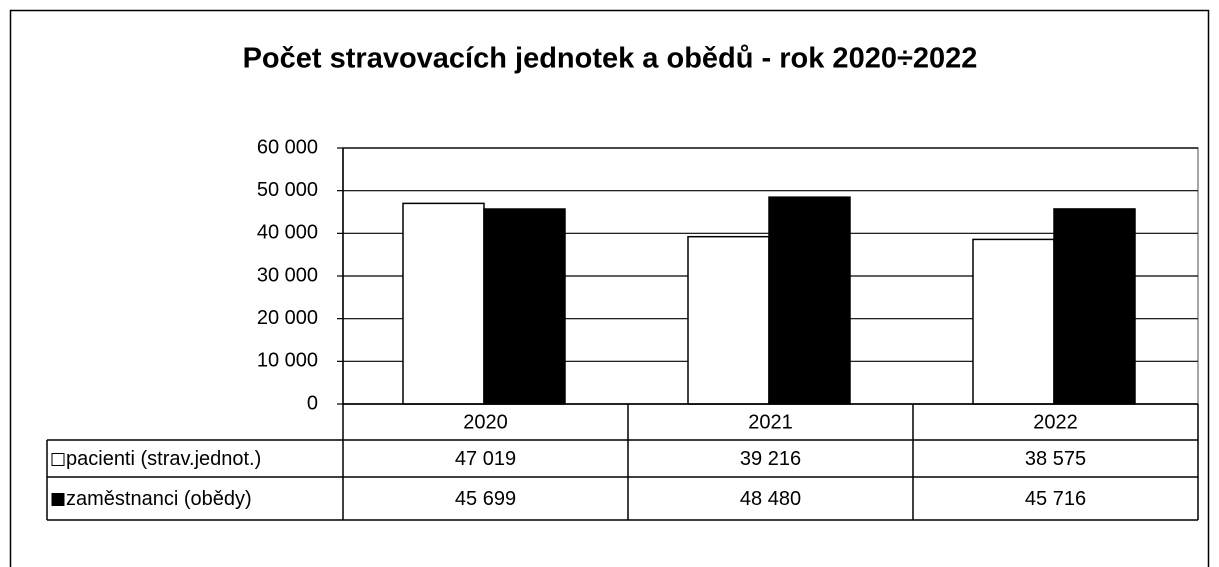 The height and width of the screenshot is (567, 1219). Describe the element at coordinates (770, 422) in the screenshot. I see `x-tick-label: 2021` at that location.